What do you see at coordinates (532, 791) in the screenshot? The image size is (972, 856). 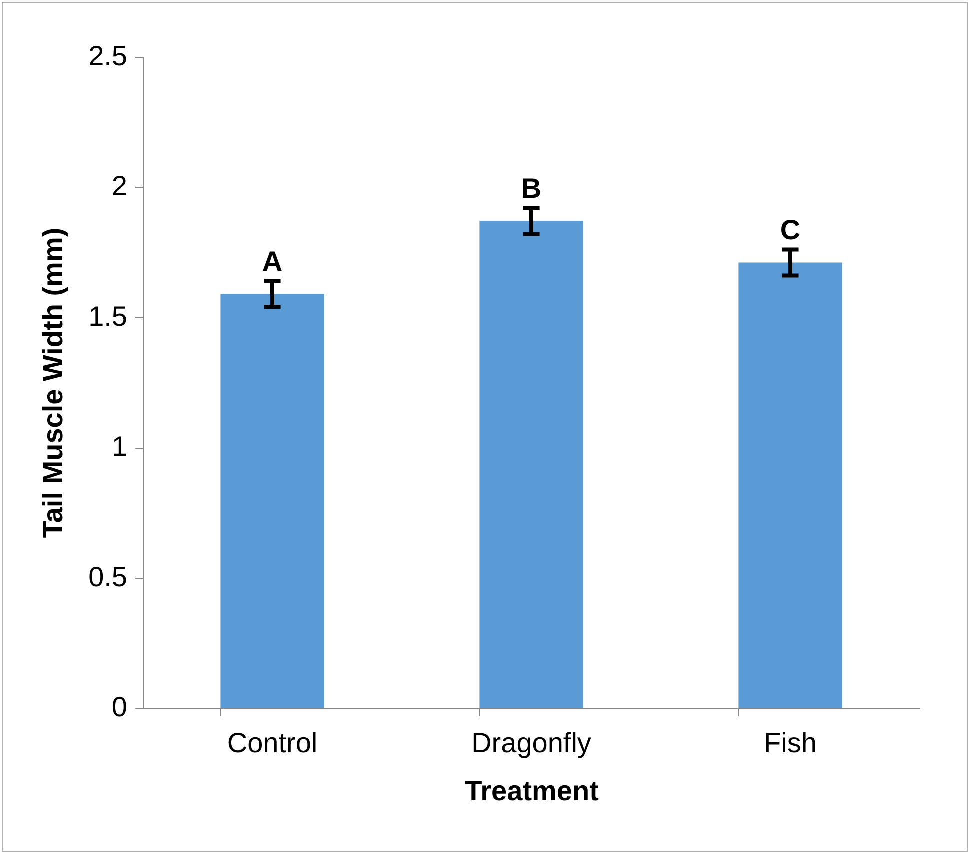 I see `x-axis-title: Treatment` at bounding box center [532, 791].